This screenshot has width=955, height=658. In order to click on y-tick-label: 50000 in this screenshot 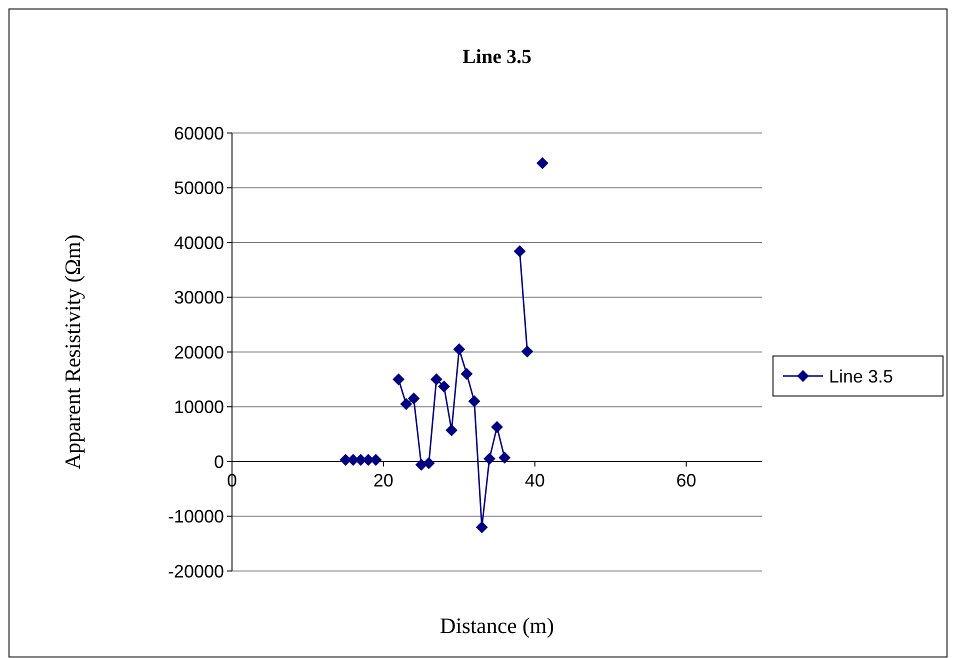, I will do `click(199, 188)`.